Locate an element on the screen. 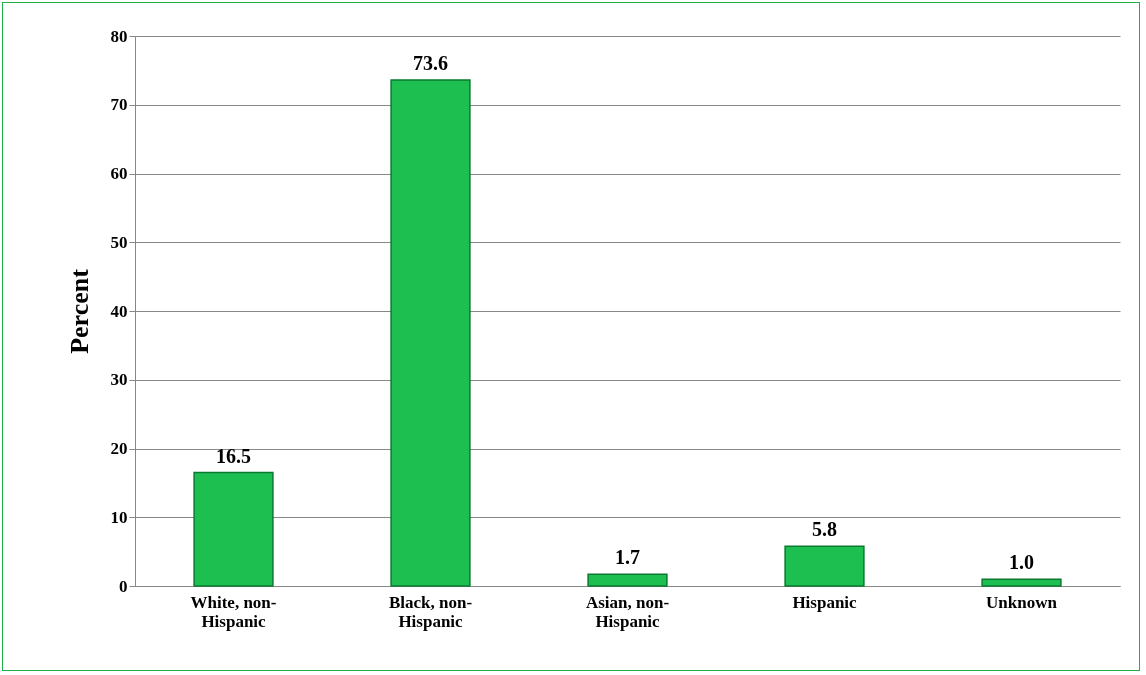 This screenshot has width=1146, height=675. data-label: 1.0 is located at coordinates (1021, 562).